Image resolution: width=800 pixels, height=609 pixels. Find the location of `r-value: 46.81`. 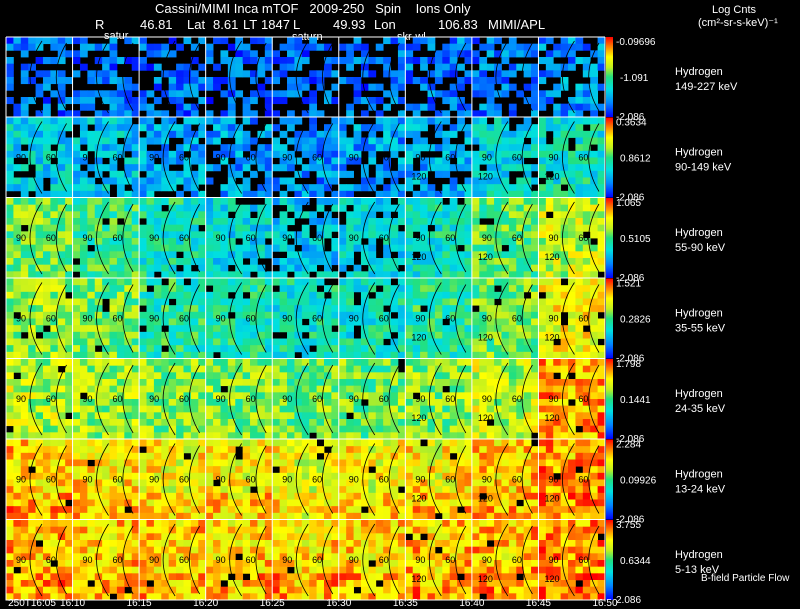

r-value: 46.81 is located at coordinates (156, 24).